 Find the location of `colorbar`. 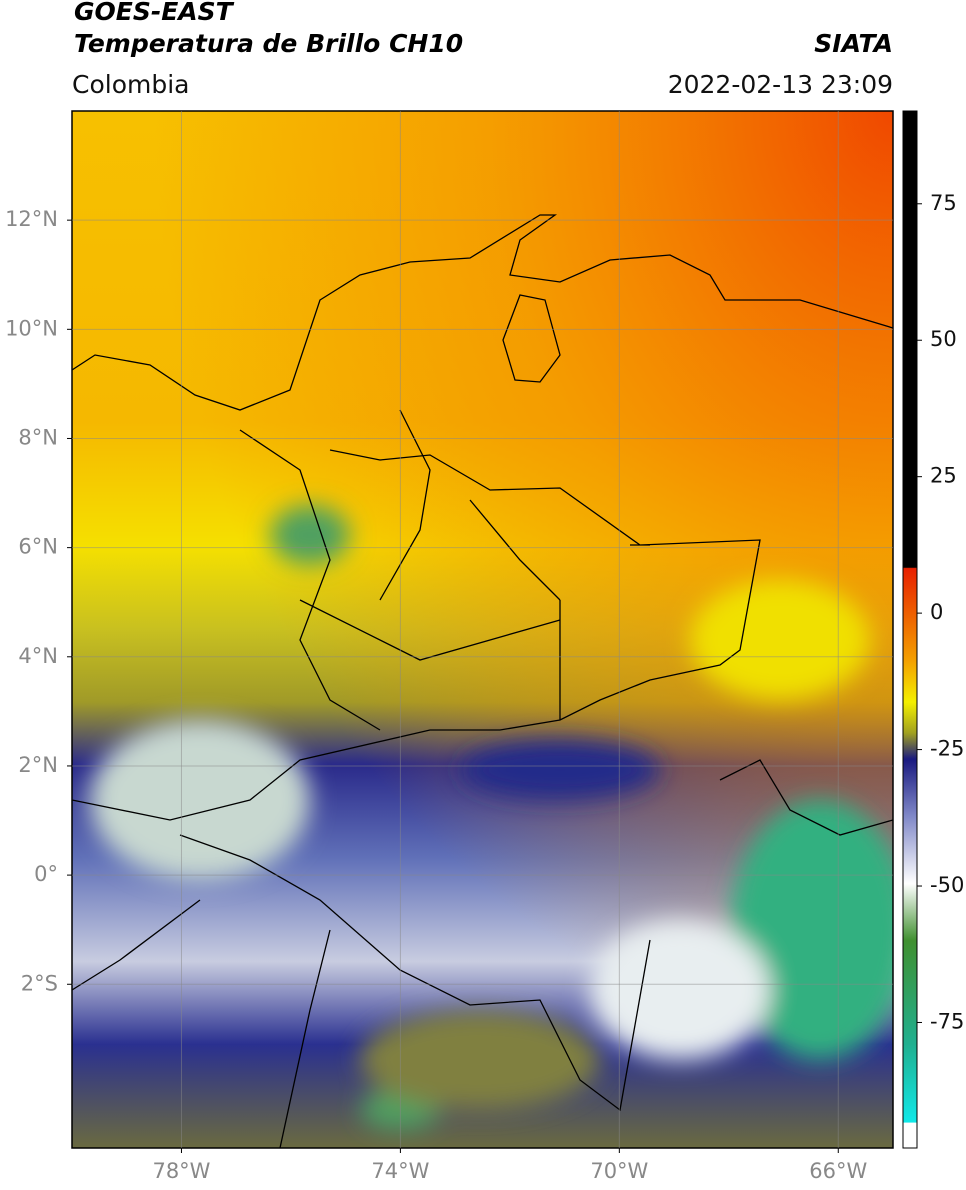

colorbar is located at coordinates (910, 629).